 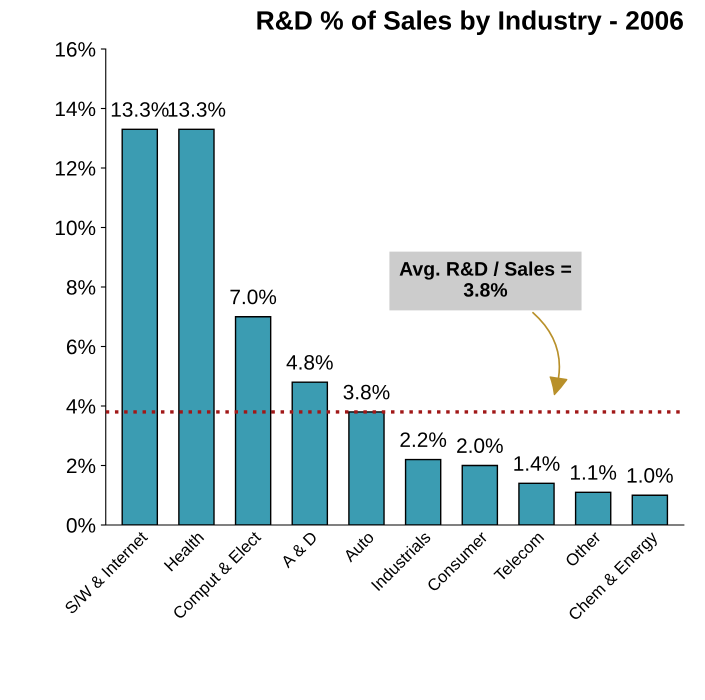 What do you see at coordinates (470, 23) in the screenshot?
I see `chart-title: R&D % of Sales by Industry - 2006` at bounding box center [470, 23].